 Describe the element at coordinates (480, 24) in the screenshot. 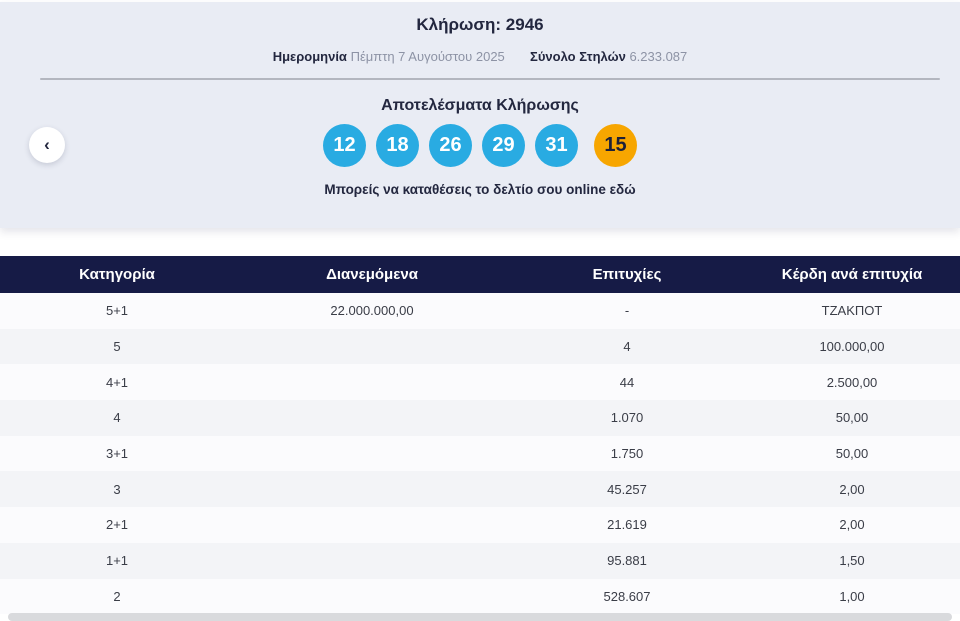

I see `draw-title: Κλήρωση: 2946` at that location.